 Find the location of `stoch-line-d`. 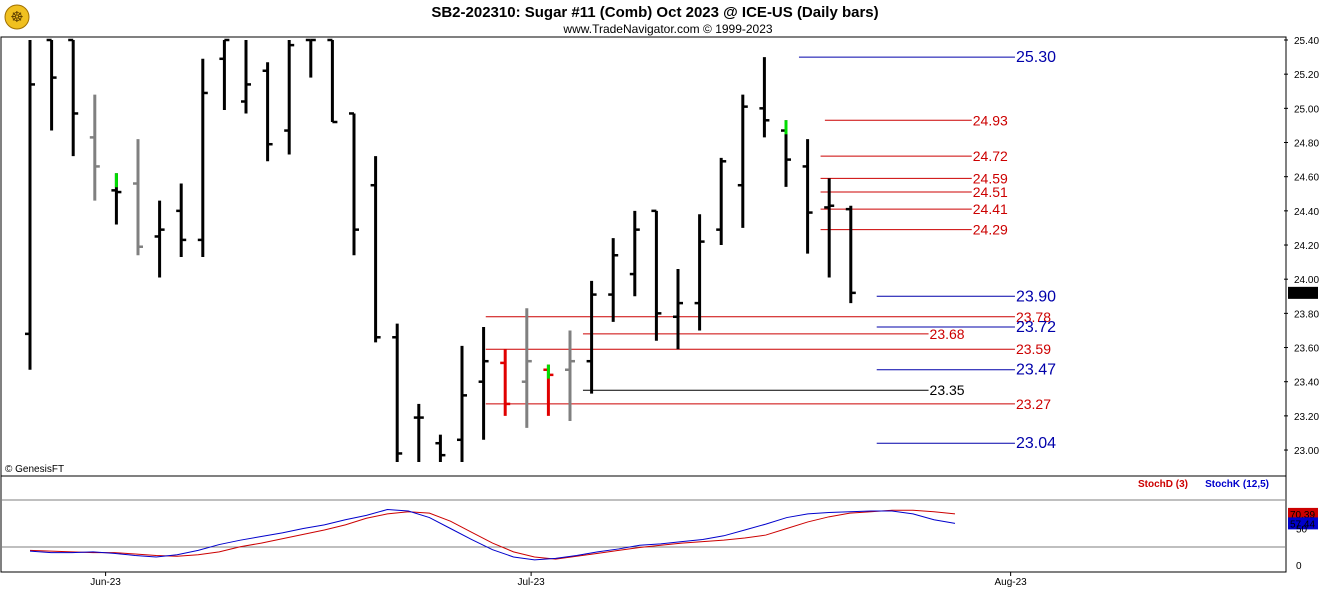

stoch-line-d is located at coordinates (492, 534).